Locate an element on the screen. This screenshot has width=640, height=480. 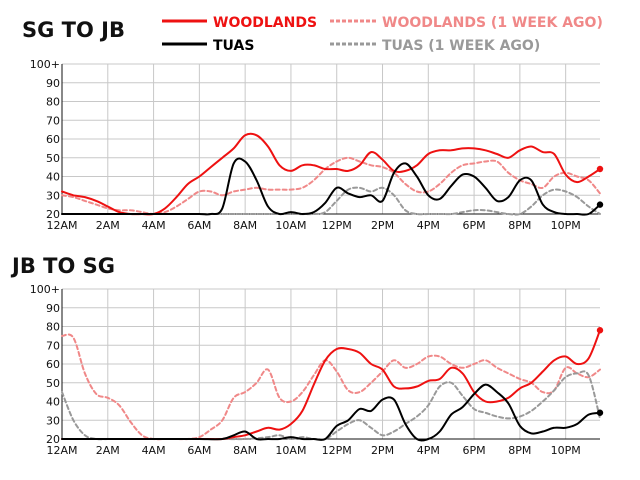
series-line-woodlands-week is located at coordinates (331, 185).